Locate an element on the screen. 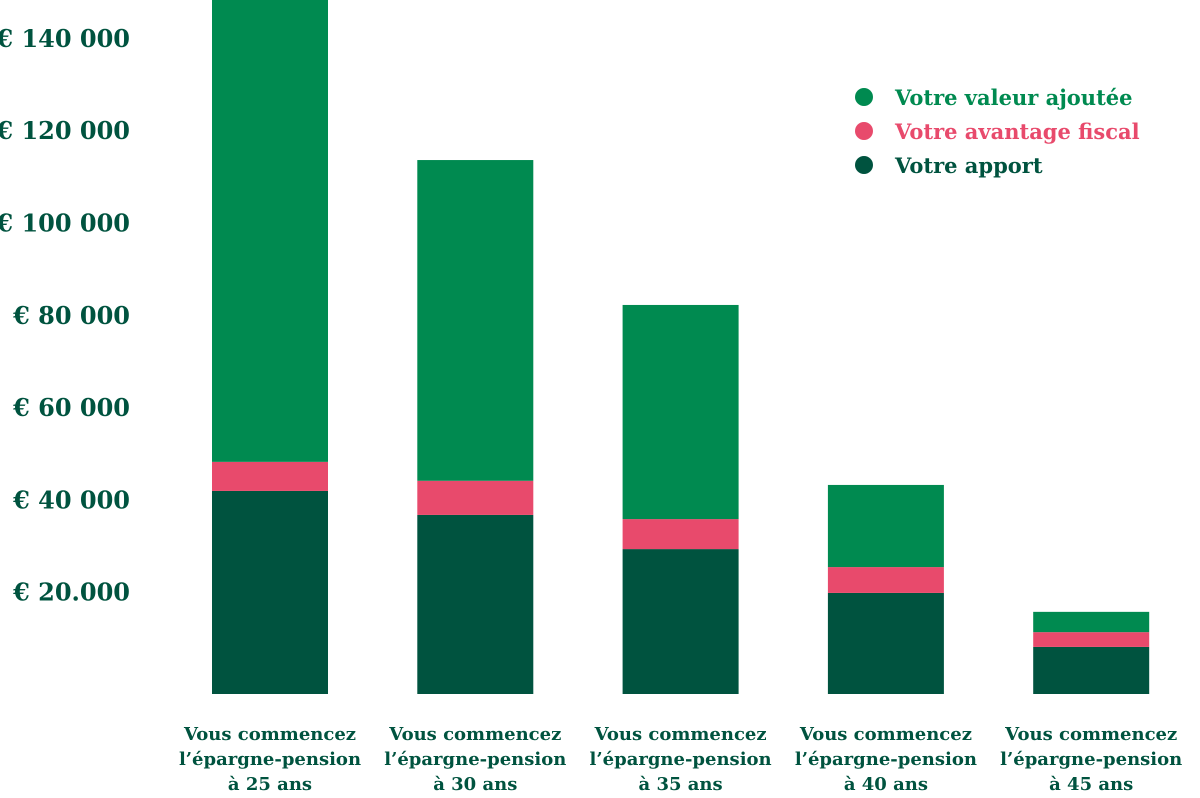 The height and width of the screenshot is (798, 1200). y-tick-label: € 120 000 is located at coordinates (65, 130).